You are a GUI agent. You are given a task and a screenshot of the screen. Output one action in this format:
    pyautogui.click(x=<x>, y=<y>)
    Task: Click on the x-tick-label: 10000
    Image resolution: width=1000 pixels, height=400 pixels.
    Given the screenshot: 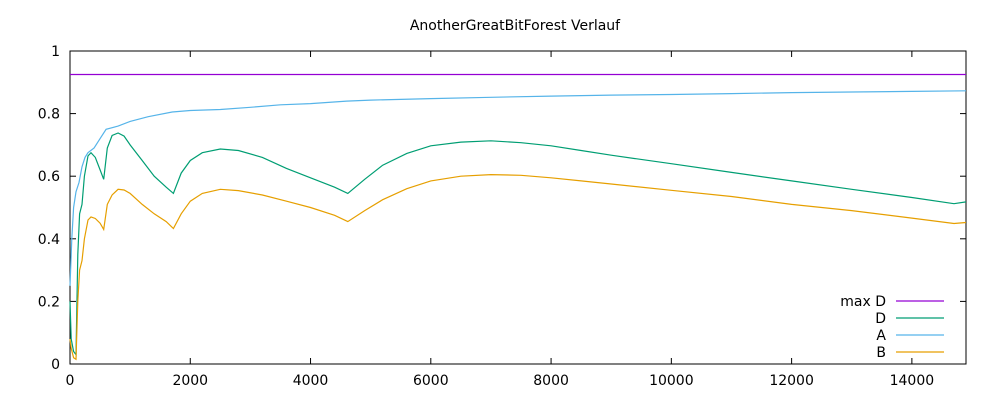 What is the action you would take?
    pyautogui.click(x=671, y=381)
    